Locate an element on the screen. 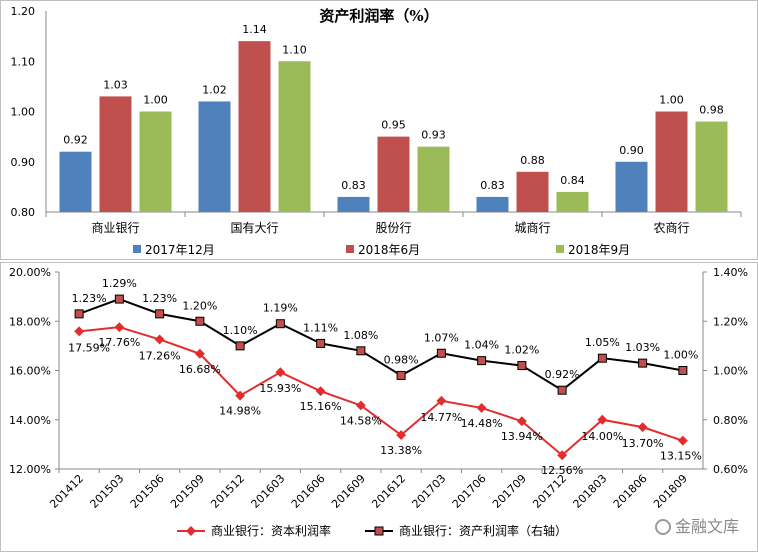  watermark-text: 金融文库 is located at coordinates (706, 526).